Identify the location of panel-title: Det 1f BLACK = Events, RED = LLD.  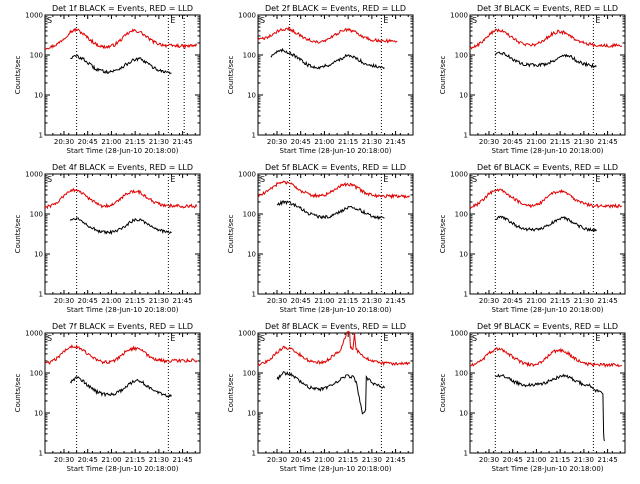
(122, 8).